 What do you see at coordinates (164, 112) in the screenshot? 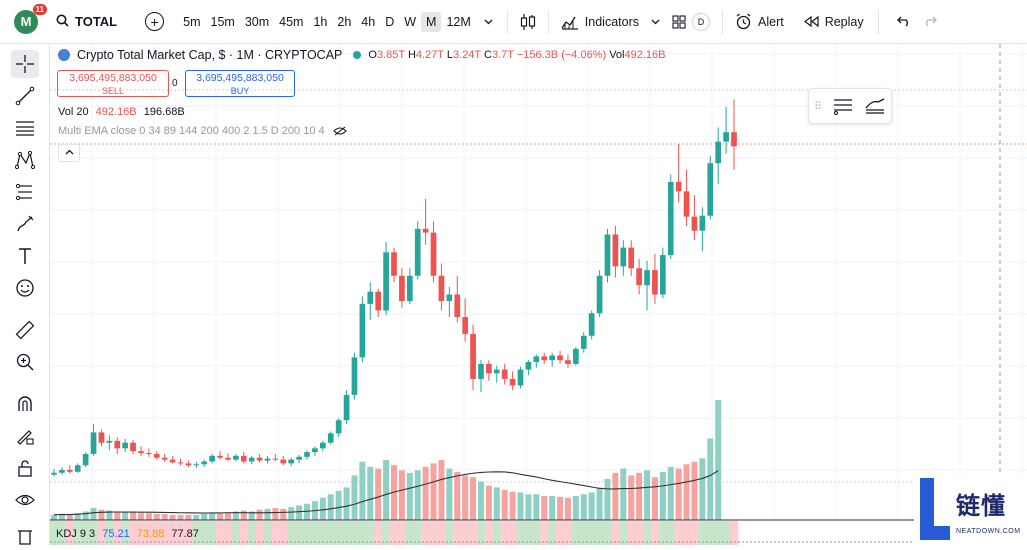
I see `volume-value-2: 196.68B` at bounding box center [164, 112].